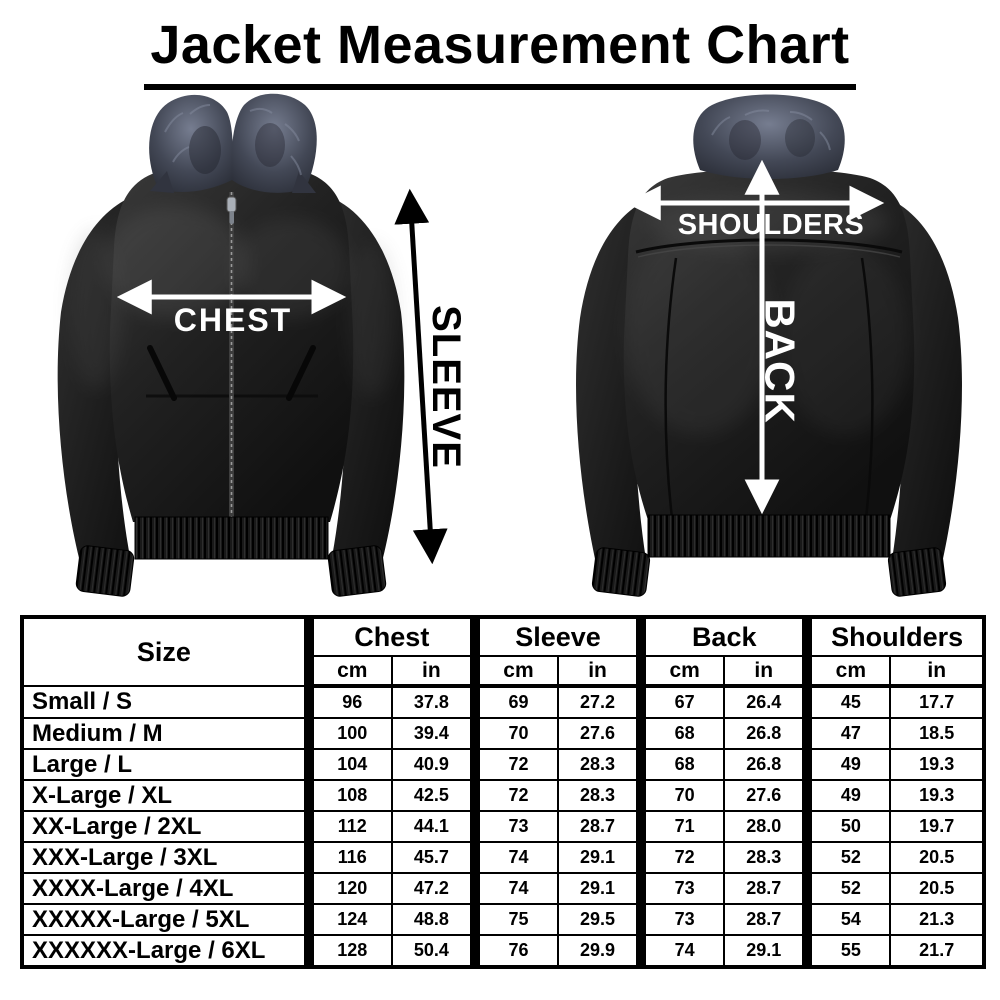 The width and height of the screenshot is (1000, 1000). I want to click on back-right-seam, so click(867, 388).